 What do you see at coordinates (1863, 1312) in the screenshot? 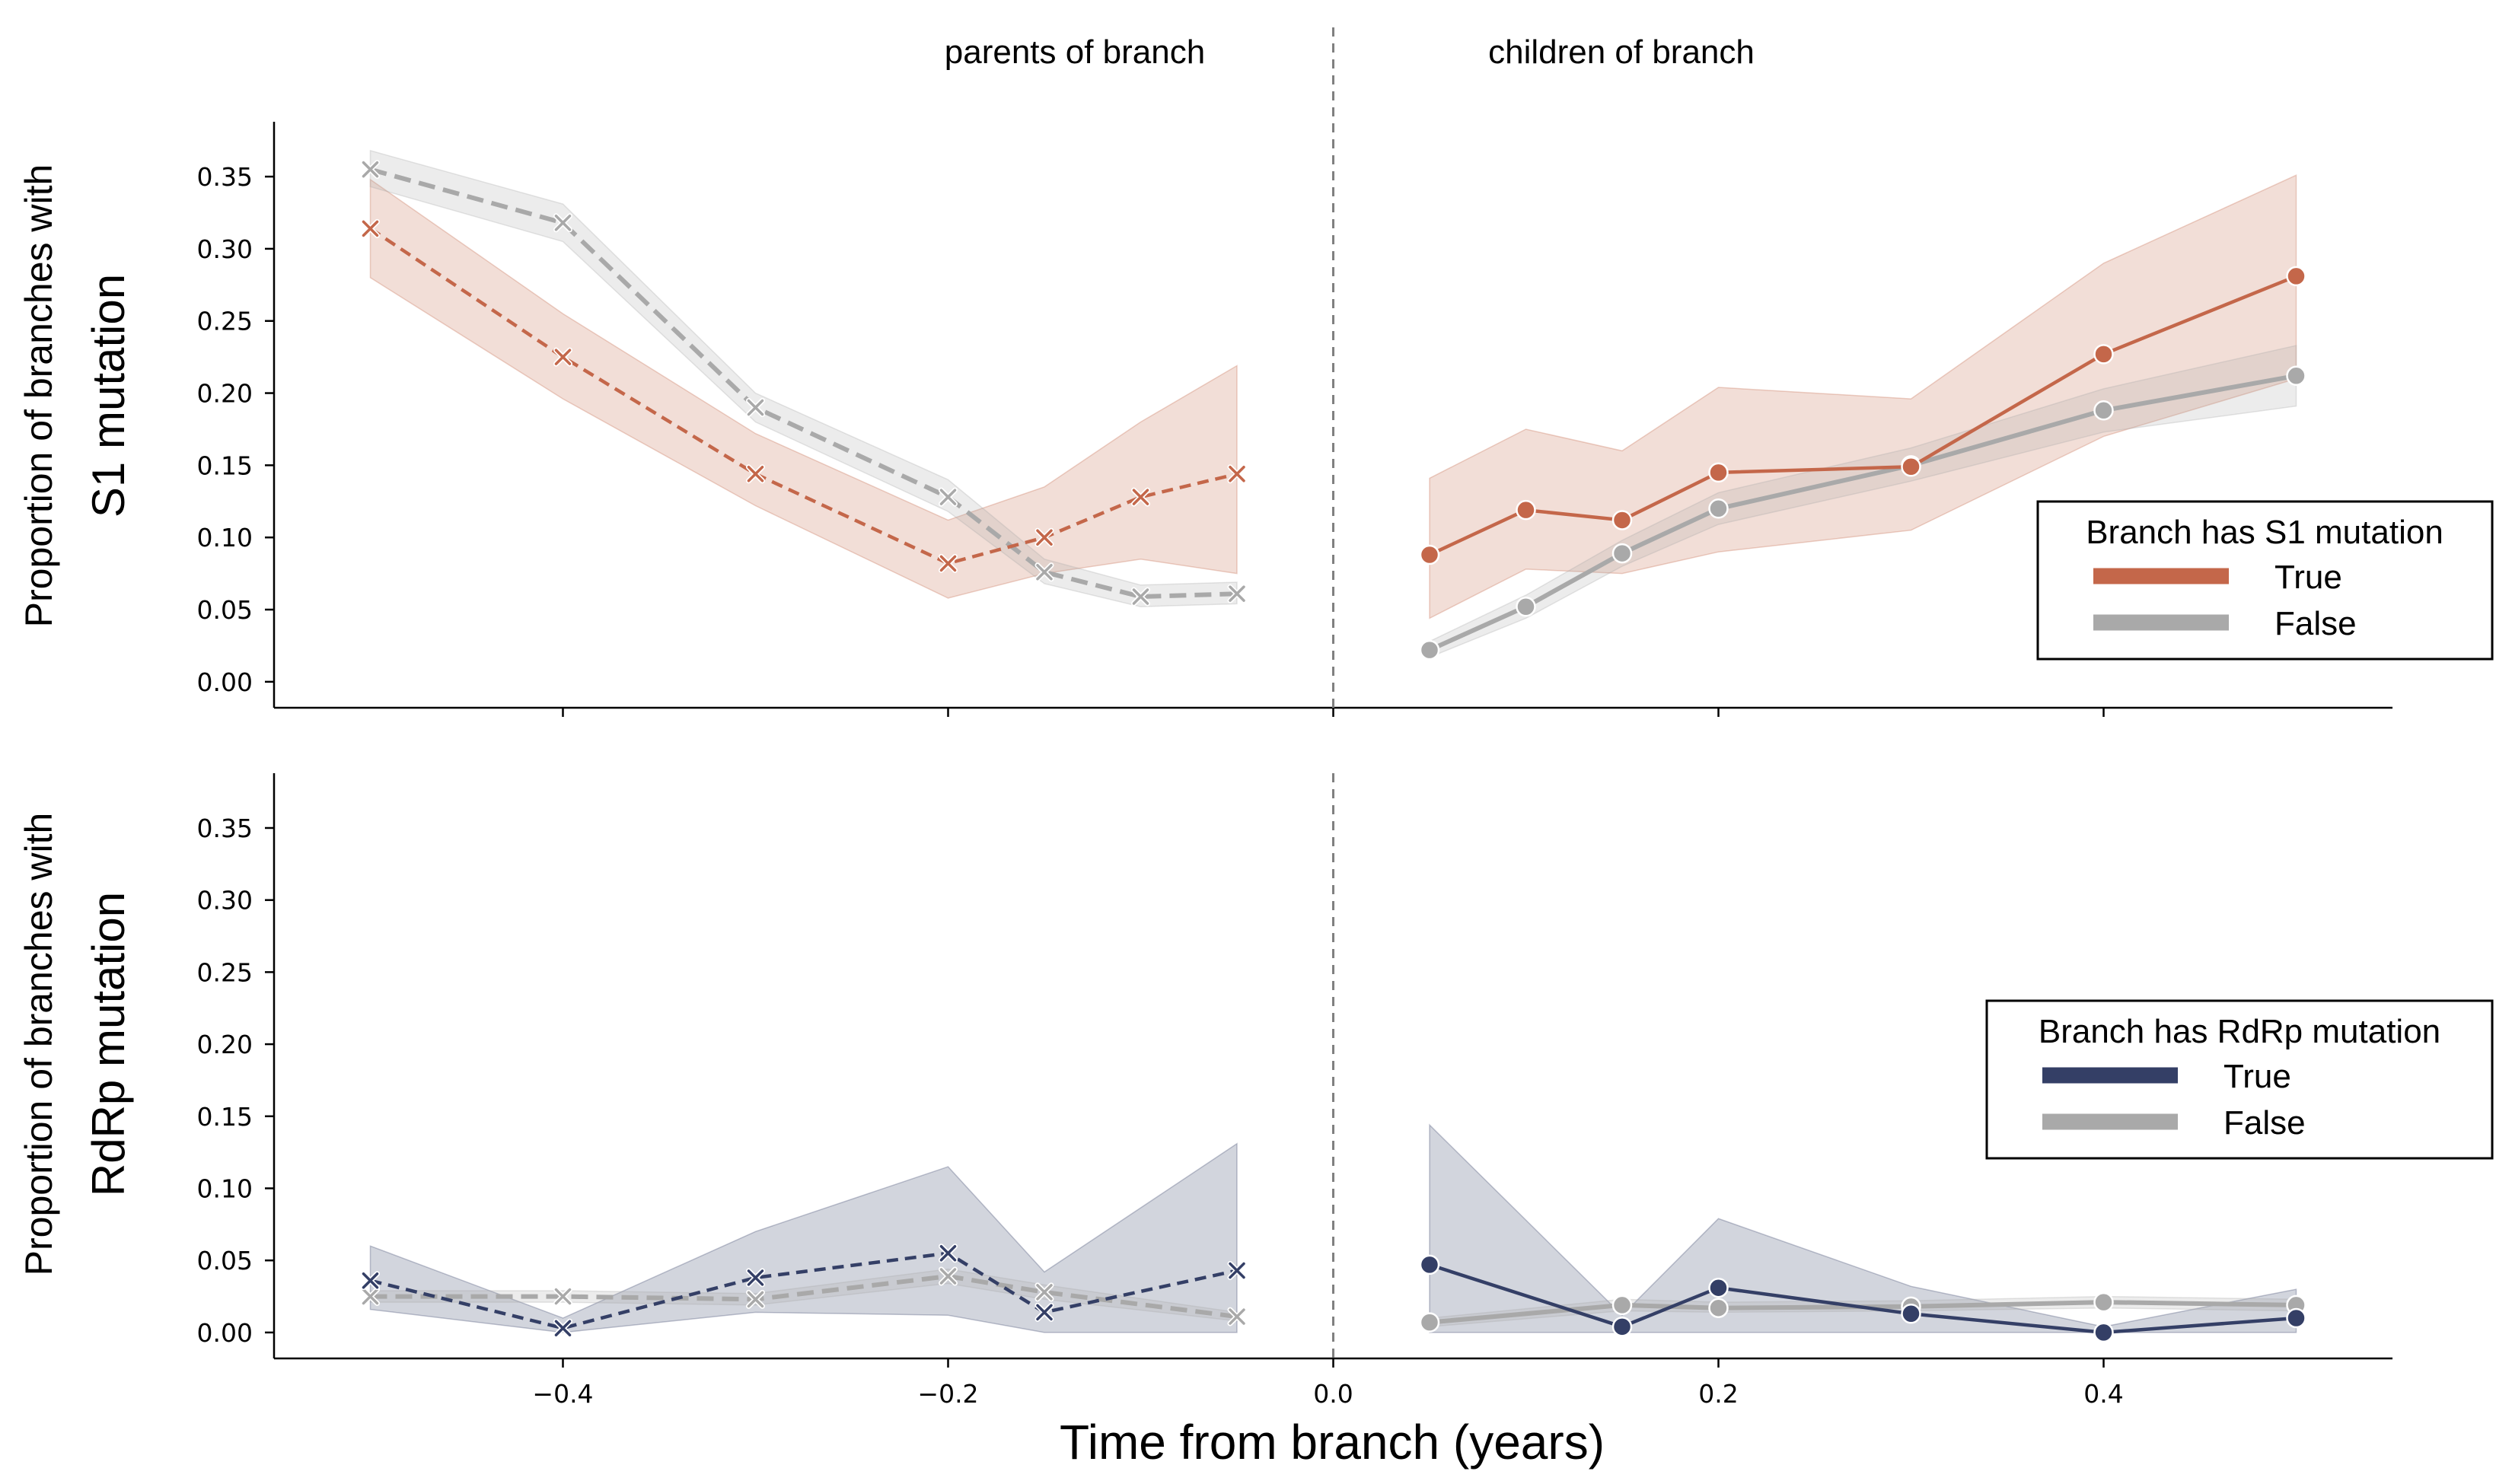
I see `series-line-rdrp-false-children` at bounding box center [1863, 1312].